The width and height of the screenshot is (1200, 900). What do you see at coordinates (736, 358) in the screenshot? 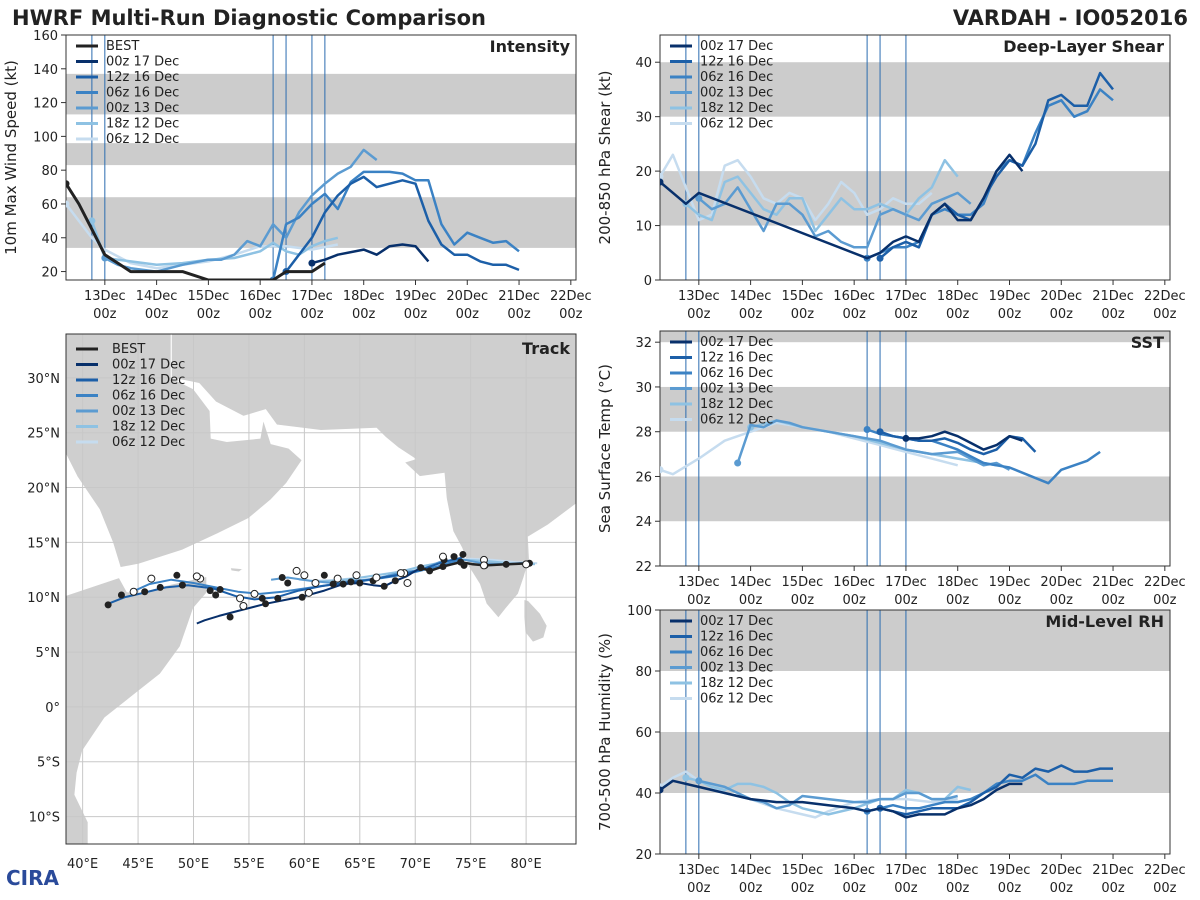
I see `sst-legend-label: 12z 16 Dec` at bounding box center [736, 358].